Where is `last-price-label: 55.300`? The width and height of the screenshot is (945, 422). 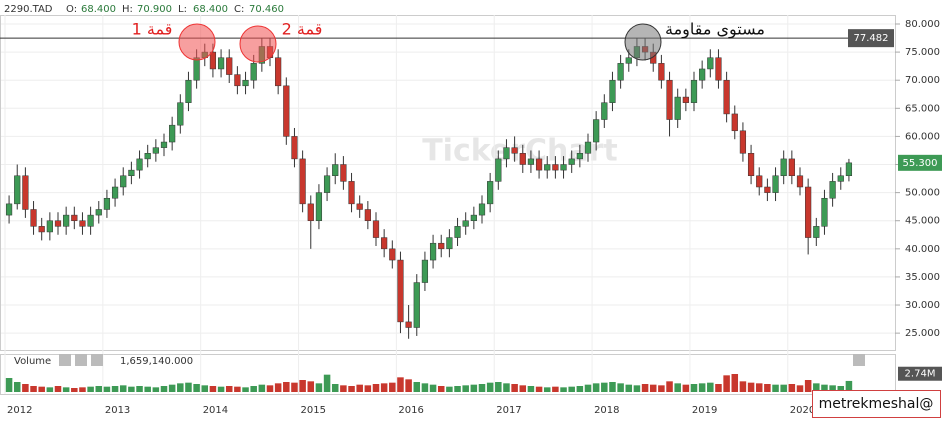
last-price-label: 55.300 is located at coordinates (920, 163).